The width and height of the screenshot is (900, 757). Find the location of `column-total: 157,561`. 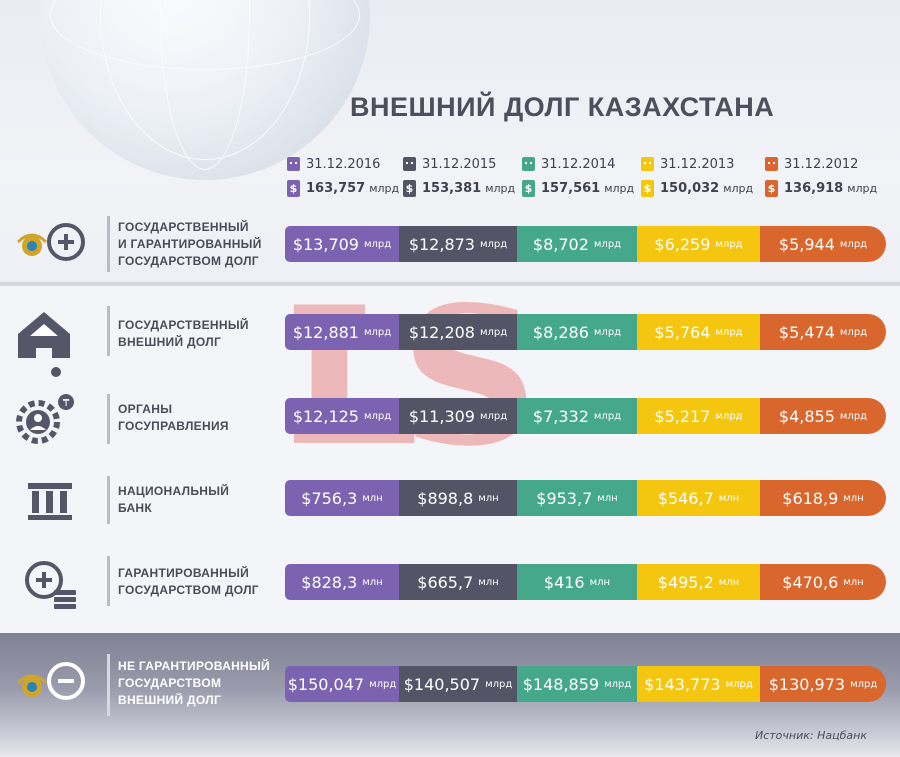

column-total: 157,561 is located at coordinates (571, 188).